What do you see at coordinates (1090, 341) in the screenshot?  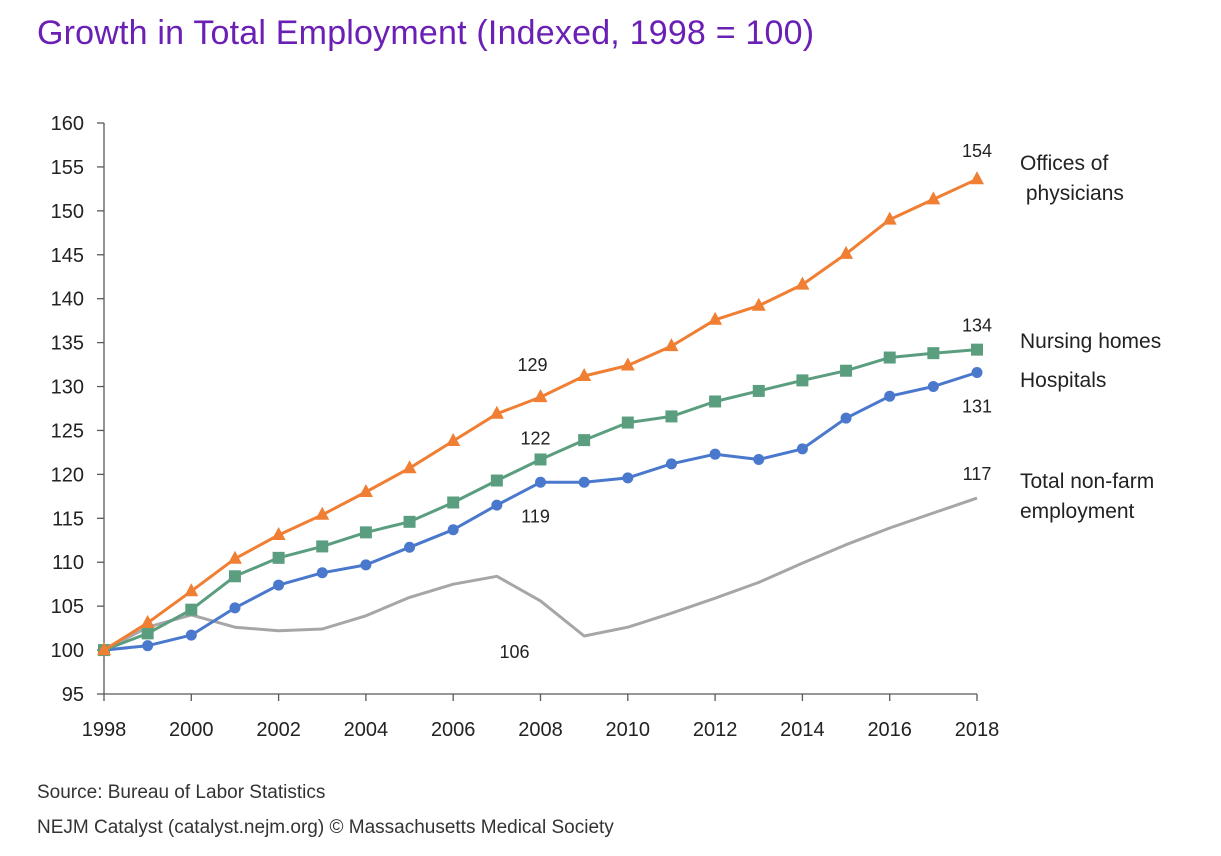 I see `series-label: Nursing homes` at bounding box center [1090, 341].